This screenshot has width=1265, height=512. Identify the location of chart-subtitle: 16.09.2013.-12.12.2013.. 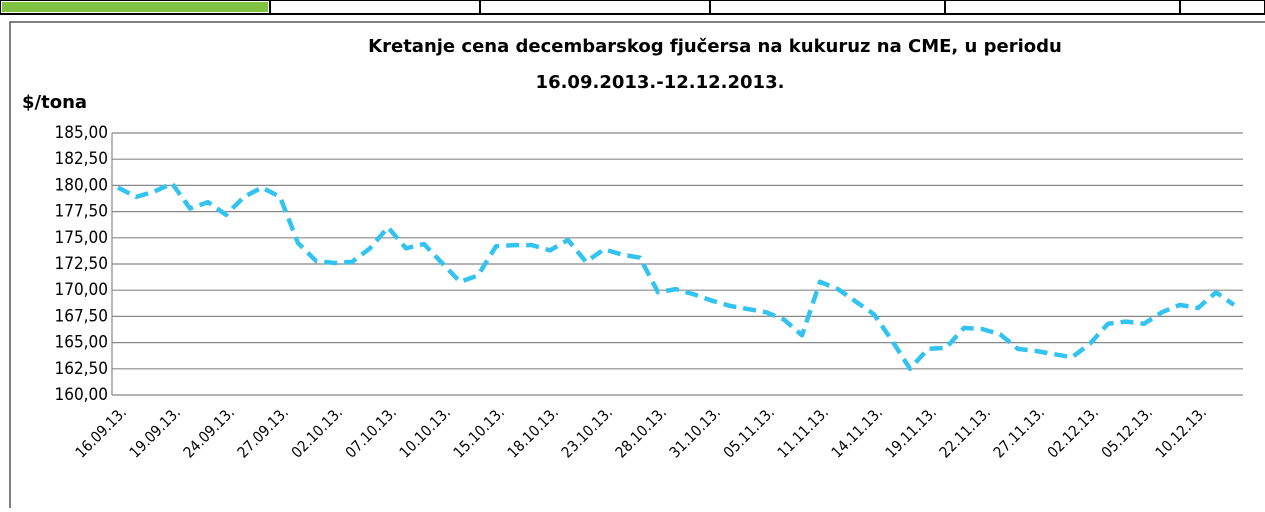
(660, 82).